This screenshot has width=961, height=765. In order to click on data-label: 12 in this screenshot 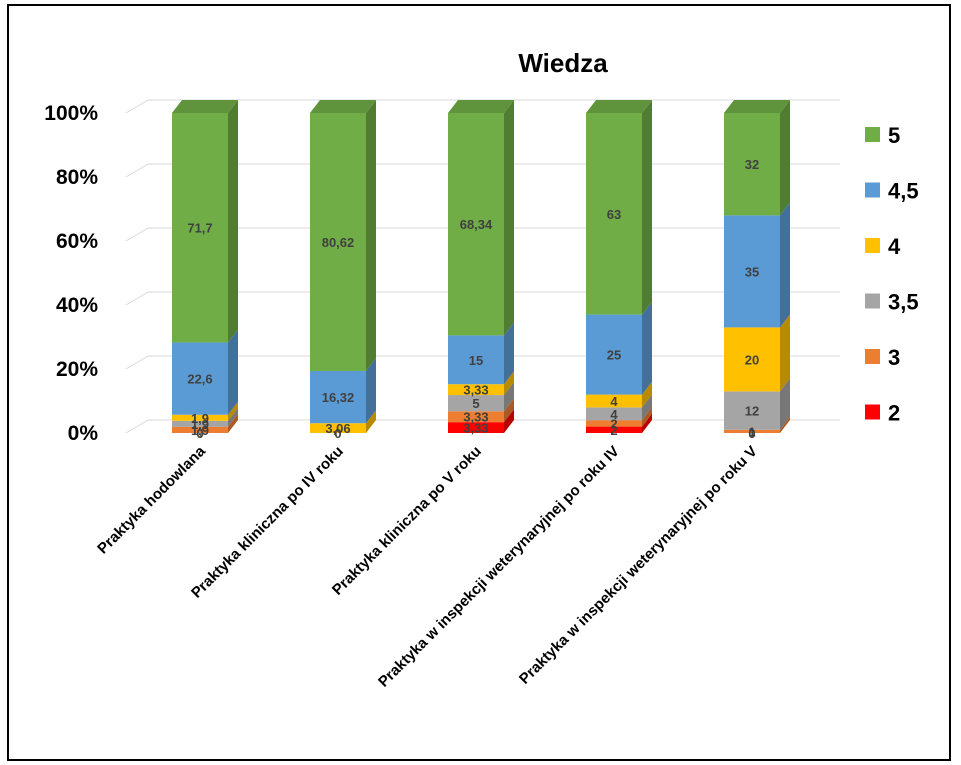, I will do `click(752, 411)`.